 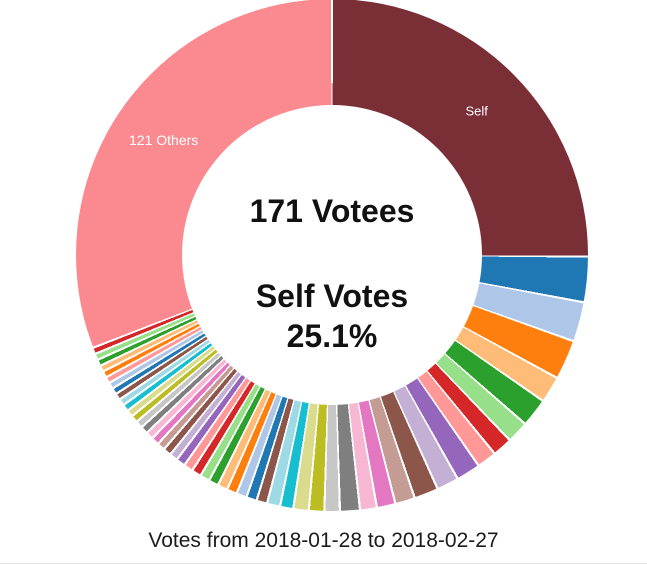 I want to click on slice-label-self: Self, so click(x=476, y=111).